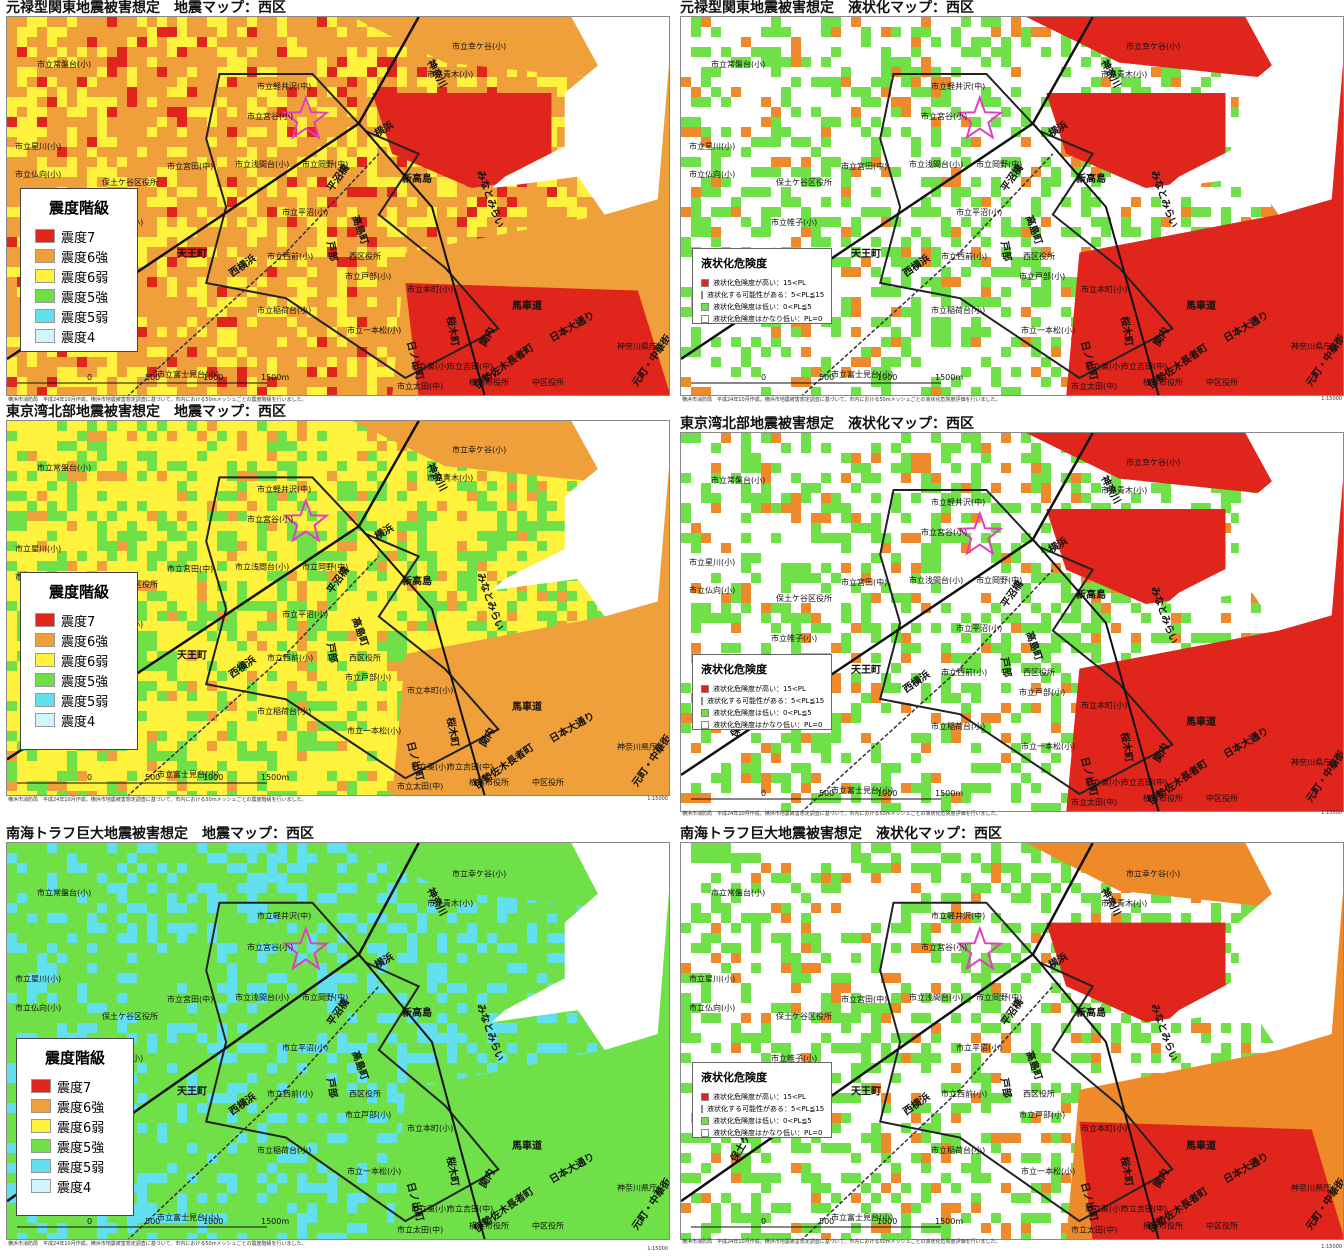 The height and width of the screenshot is (1256, 1344). What do you see at coordinates (213, 377) in the screenshot?
I see `scale-label: 1000` at bounding box center [213, 377].